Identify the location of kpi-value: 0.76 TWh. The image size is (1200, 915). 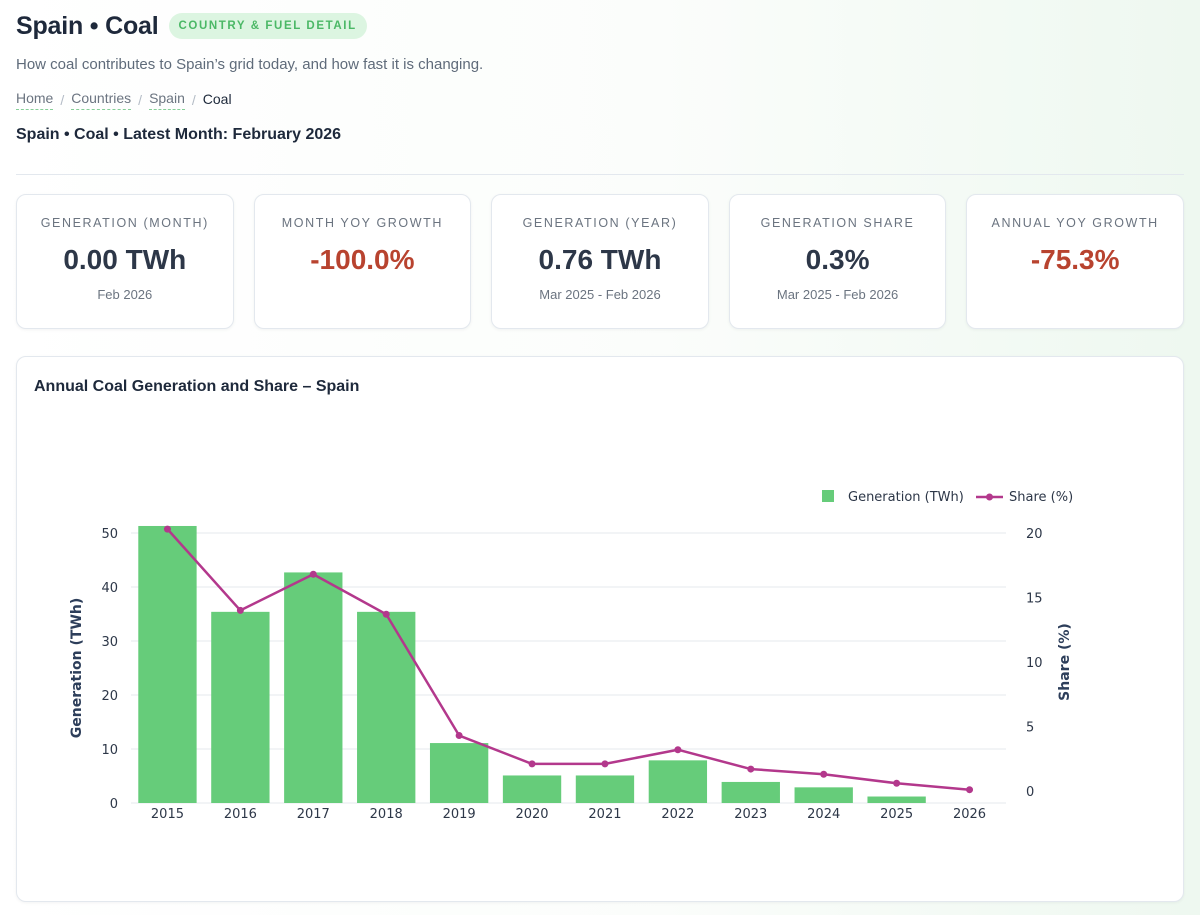
(600, 259).